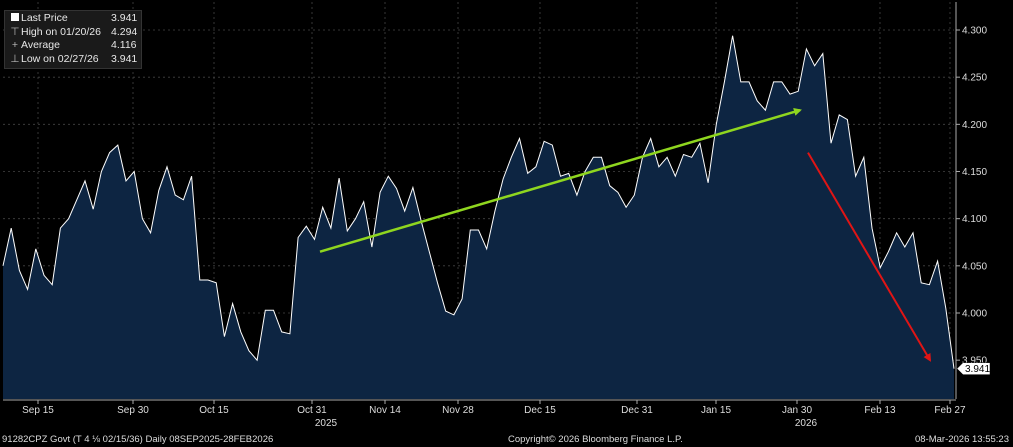 This screenshot has width=1013, height=447. Describe the element at coordinates (385, 410) in the screenshot. I see `x-tick-label: Nov 14` at that location.